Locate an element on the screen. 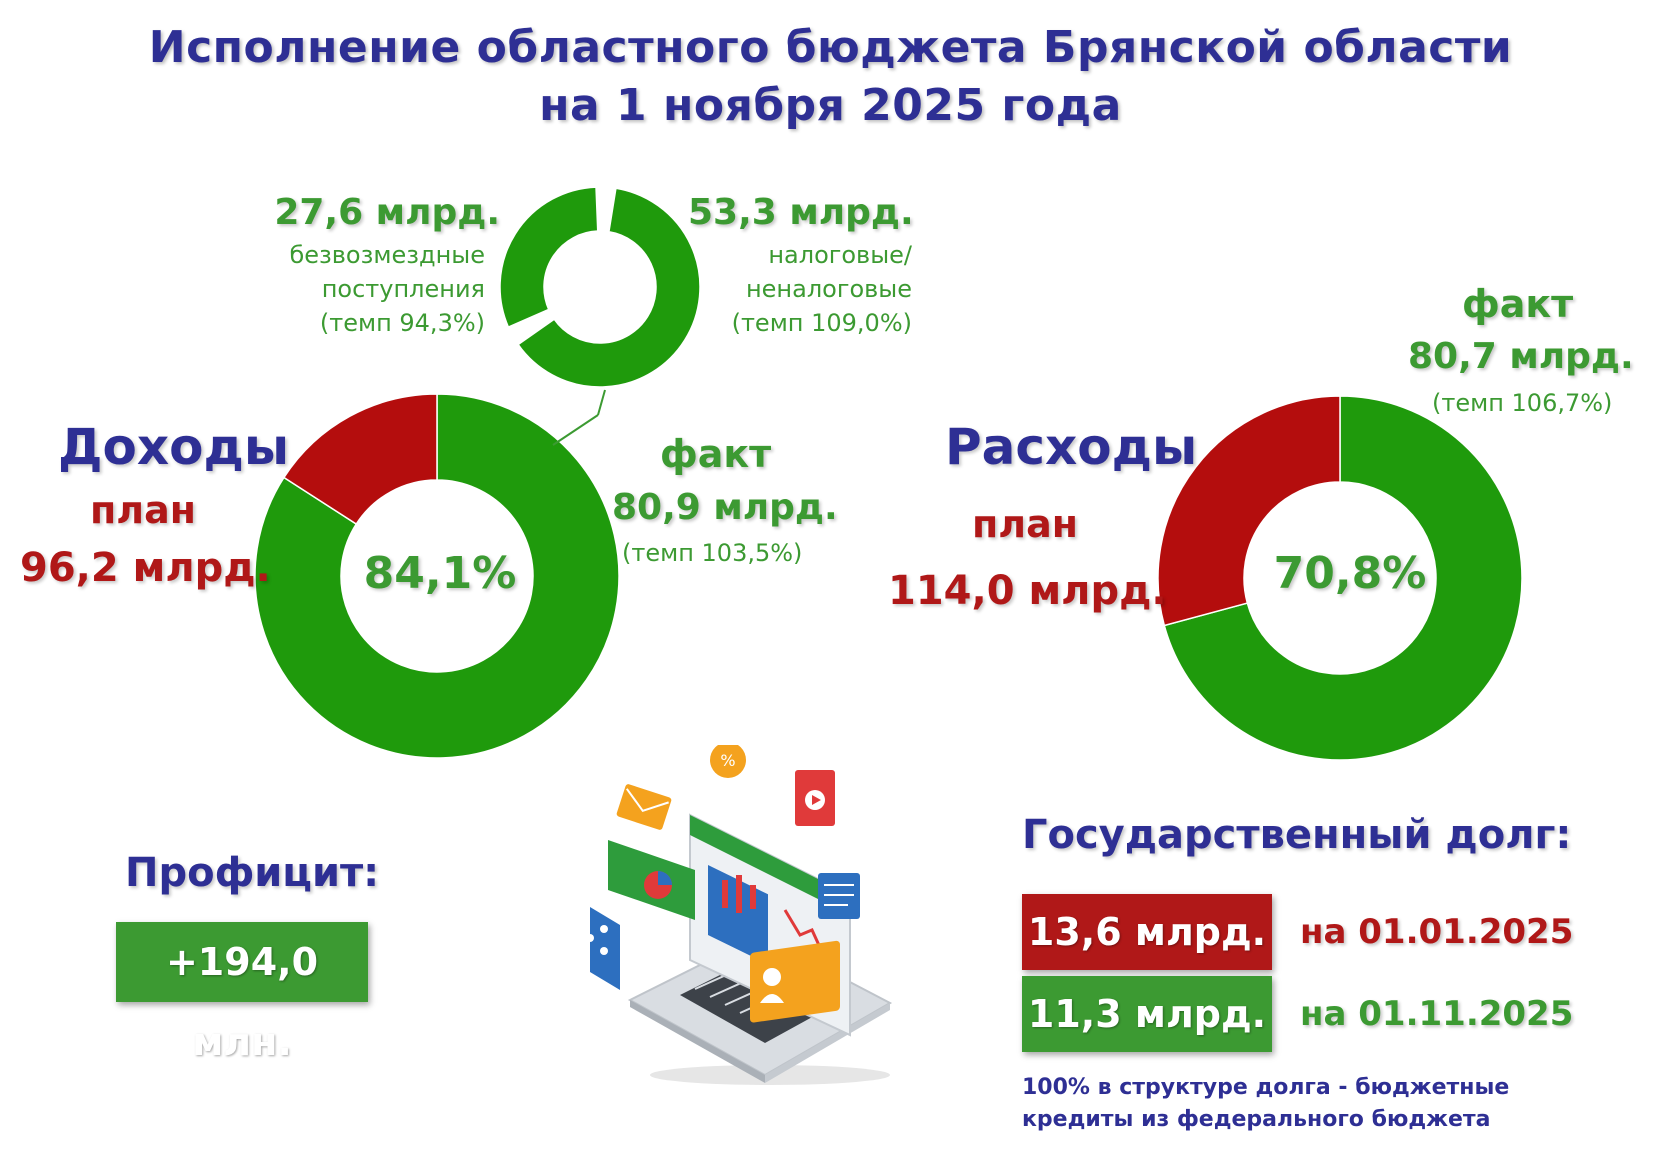 Image resolution: width=1661 pixels, height=1158 pixels. expense-heading: Расходы is located at coordinates (1071, 447).